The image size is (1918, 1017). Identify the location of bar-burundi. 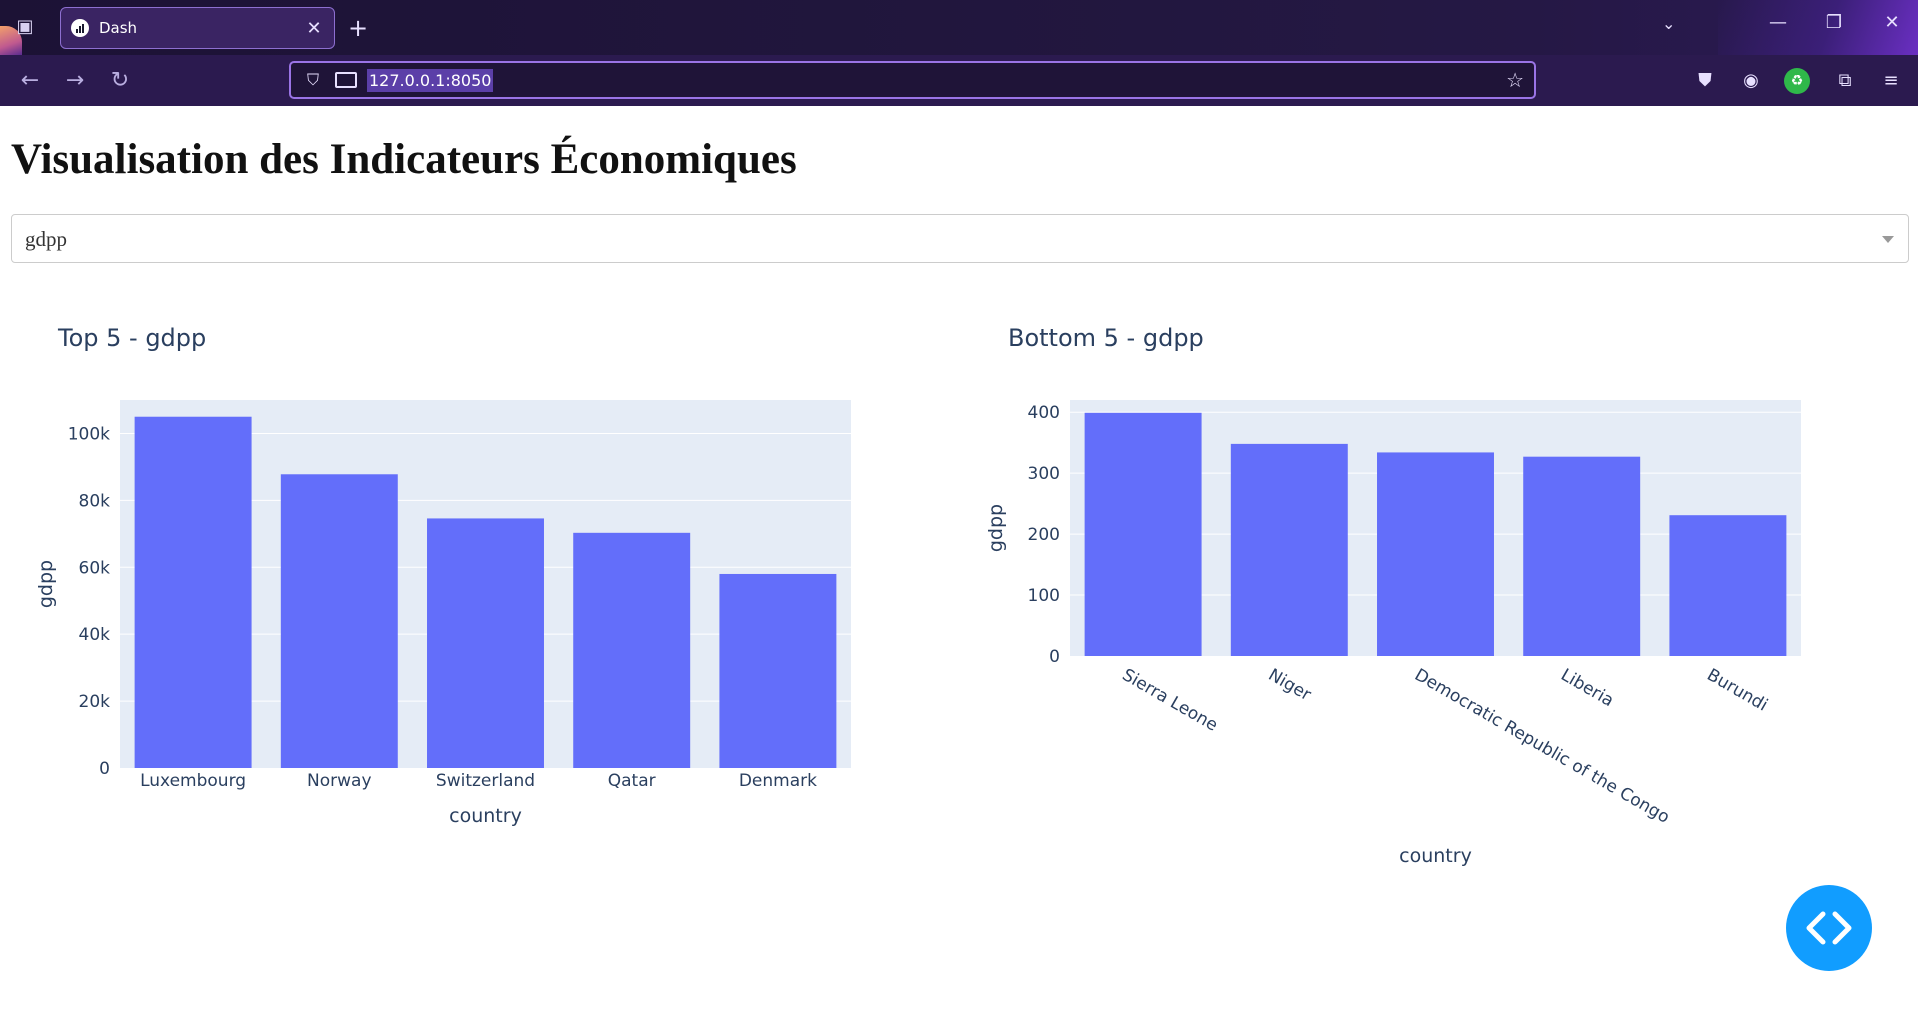
(1728, 585).